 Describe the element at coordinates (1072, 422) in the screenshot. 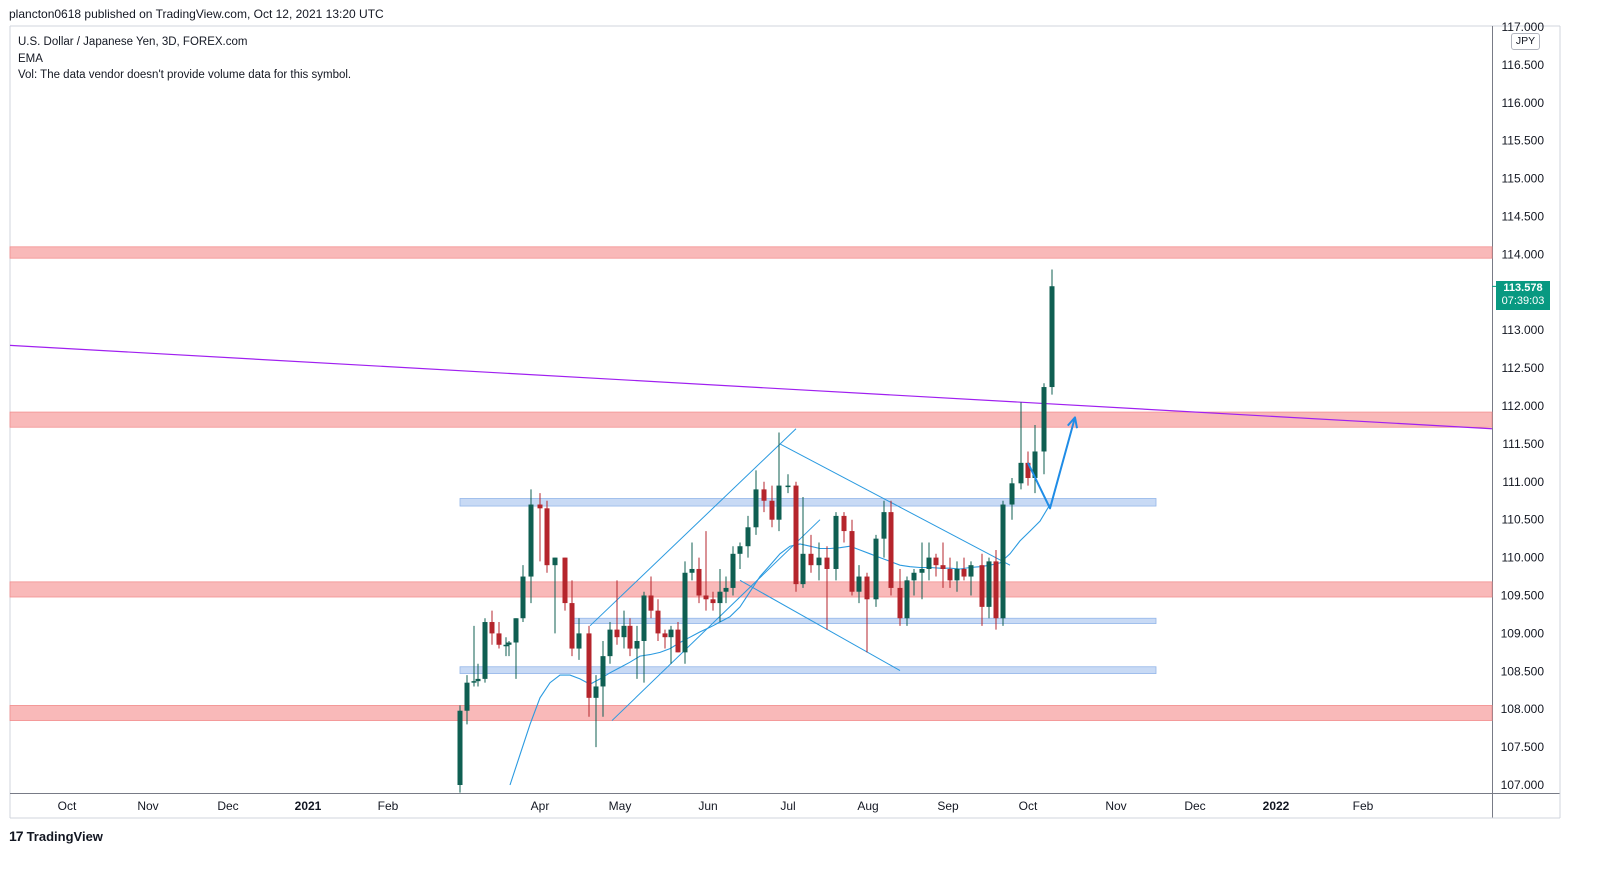

I see `projection-arrowhead-icon` at that location.